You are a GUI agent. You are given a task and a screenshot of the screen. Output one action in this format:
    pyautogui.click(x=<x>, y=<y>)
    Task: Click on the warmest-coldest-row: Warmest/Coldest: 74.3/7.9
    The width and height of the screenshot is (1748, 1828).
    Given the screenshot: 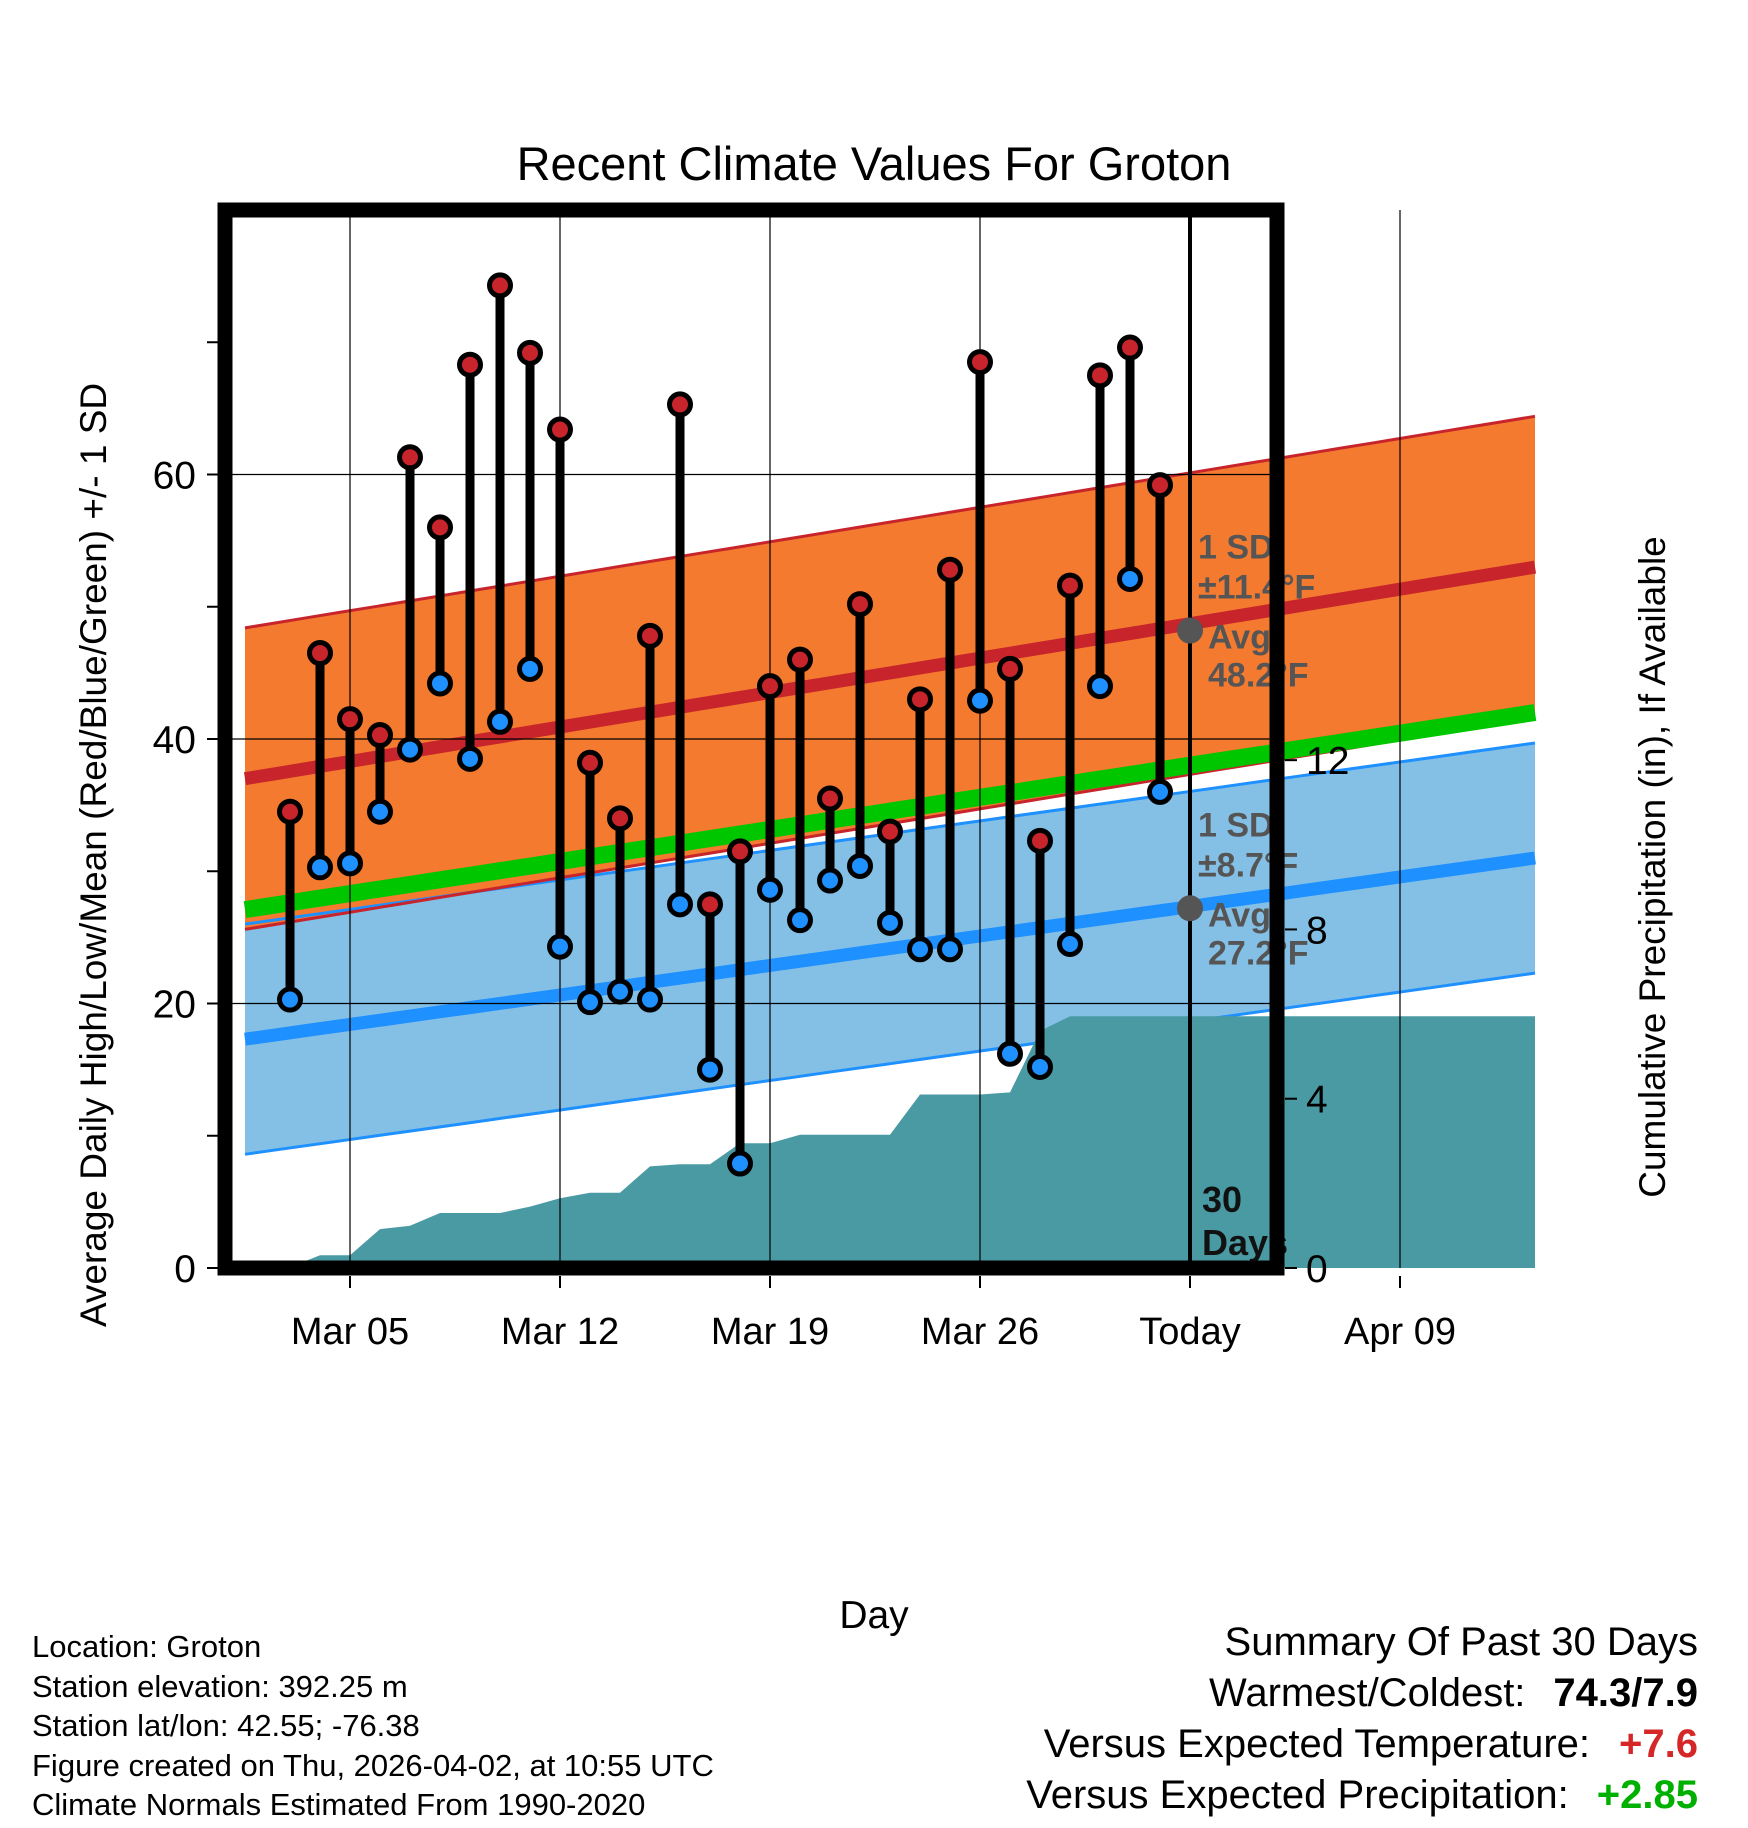 What is the action you would take?
    pyautogui.click(x=1362, y=1693)
    